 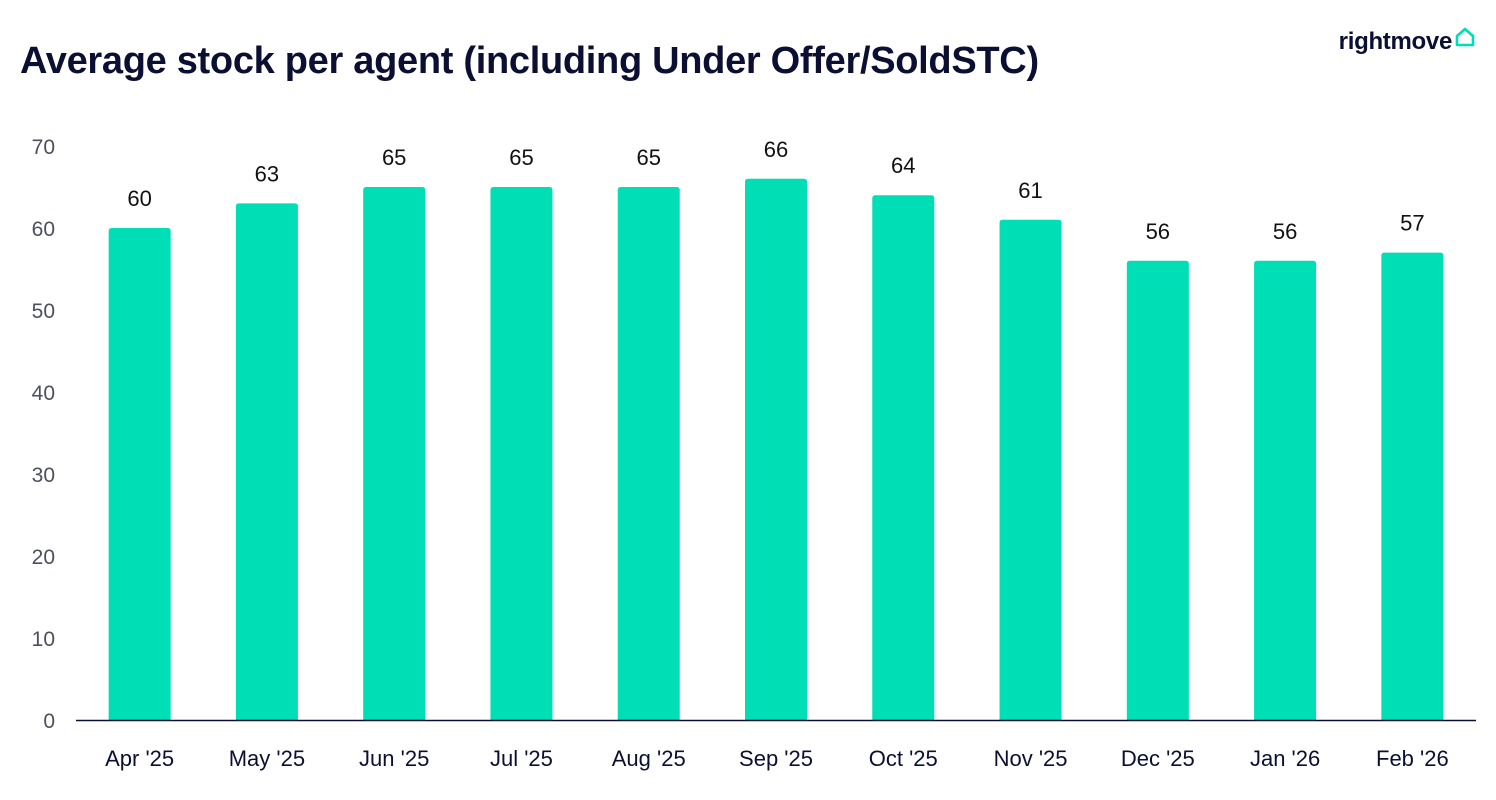 What do you see at coordinates (1031, 758) in the screenshot?
I see `x-tick-label: Nov '25` at bounding box center [1031, 758].